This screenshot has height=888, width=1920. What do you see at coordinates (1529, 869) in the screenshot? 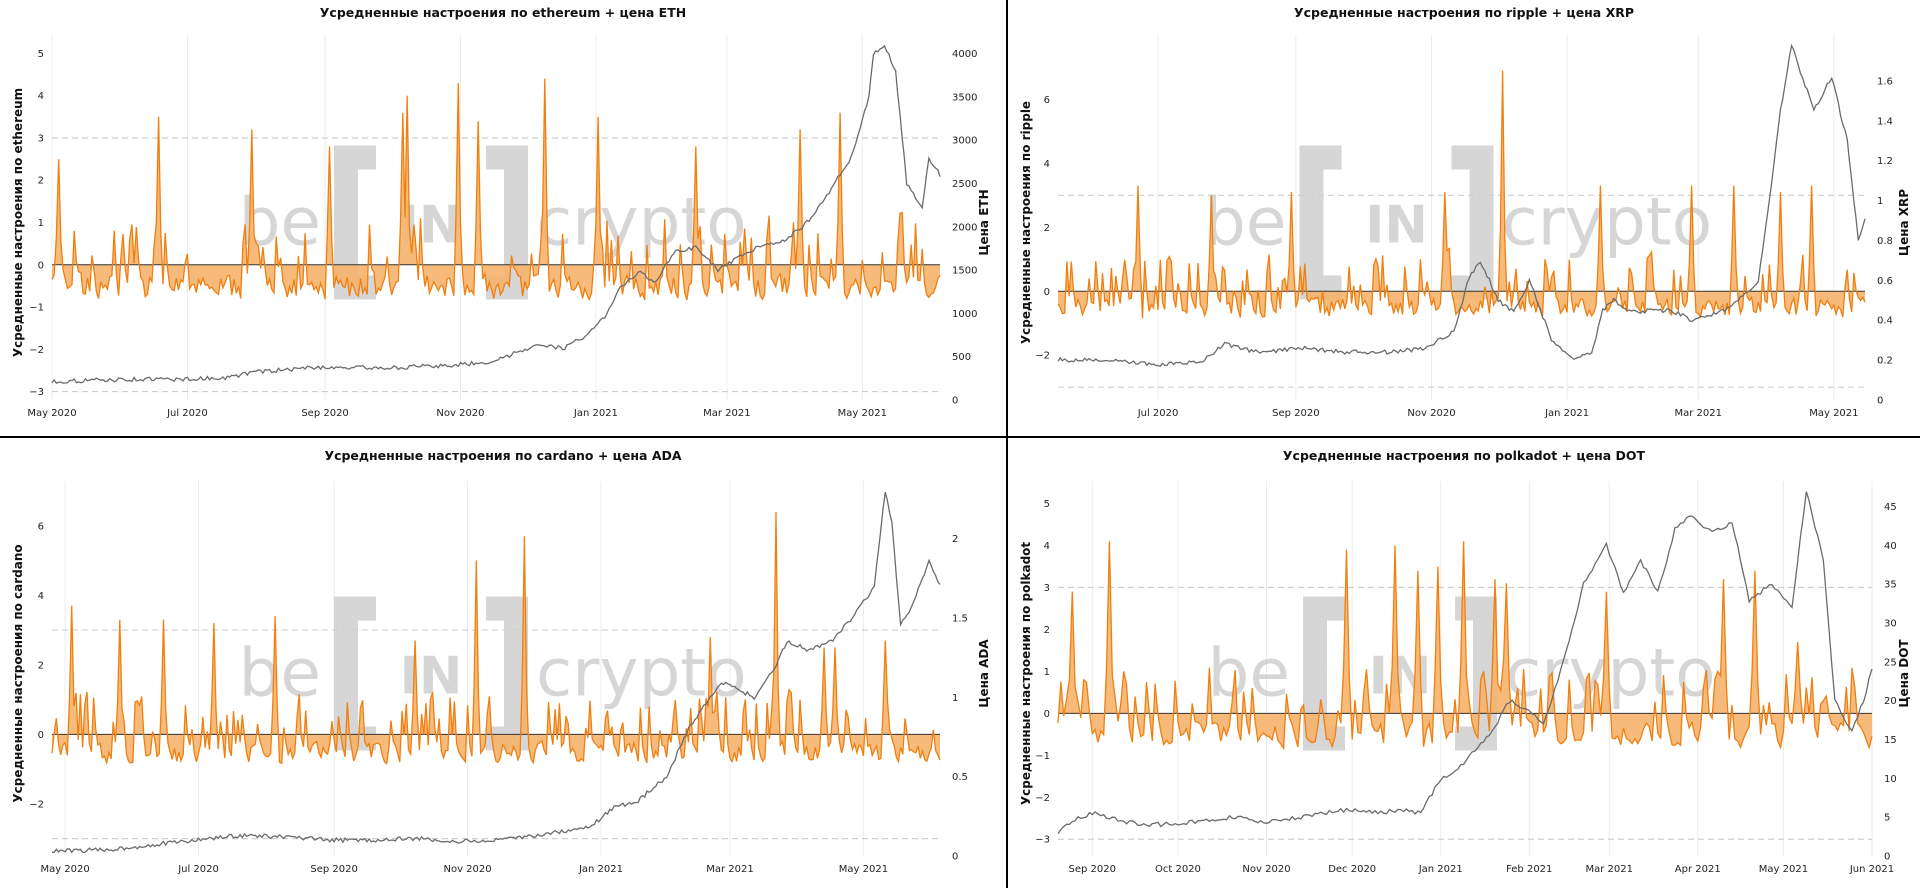
I see `x-tick-label: Feb 2021` at bounding box center [1529, 869].